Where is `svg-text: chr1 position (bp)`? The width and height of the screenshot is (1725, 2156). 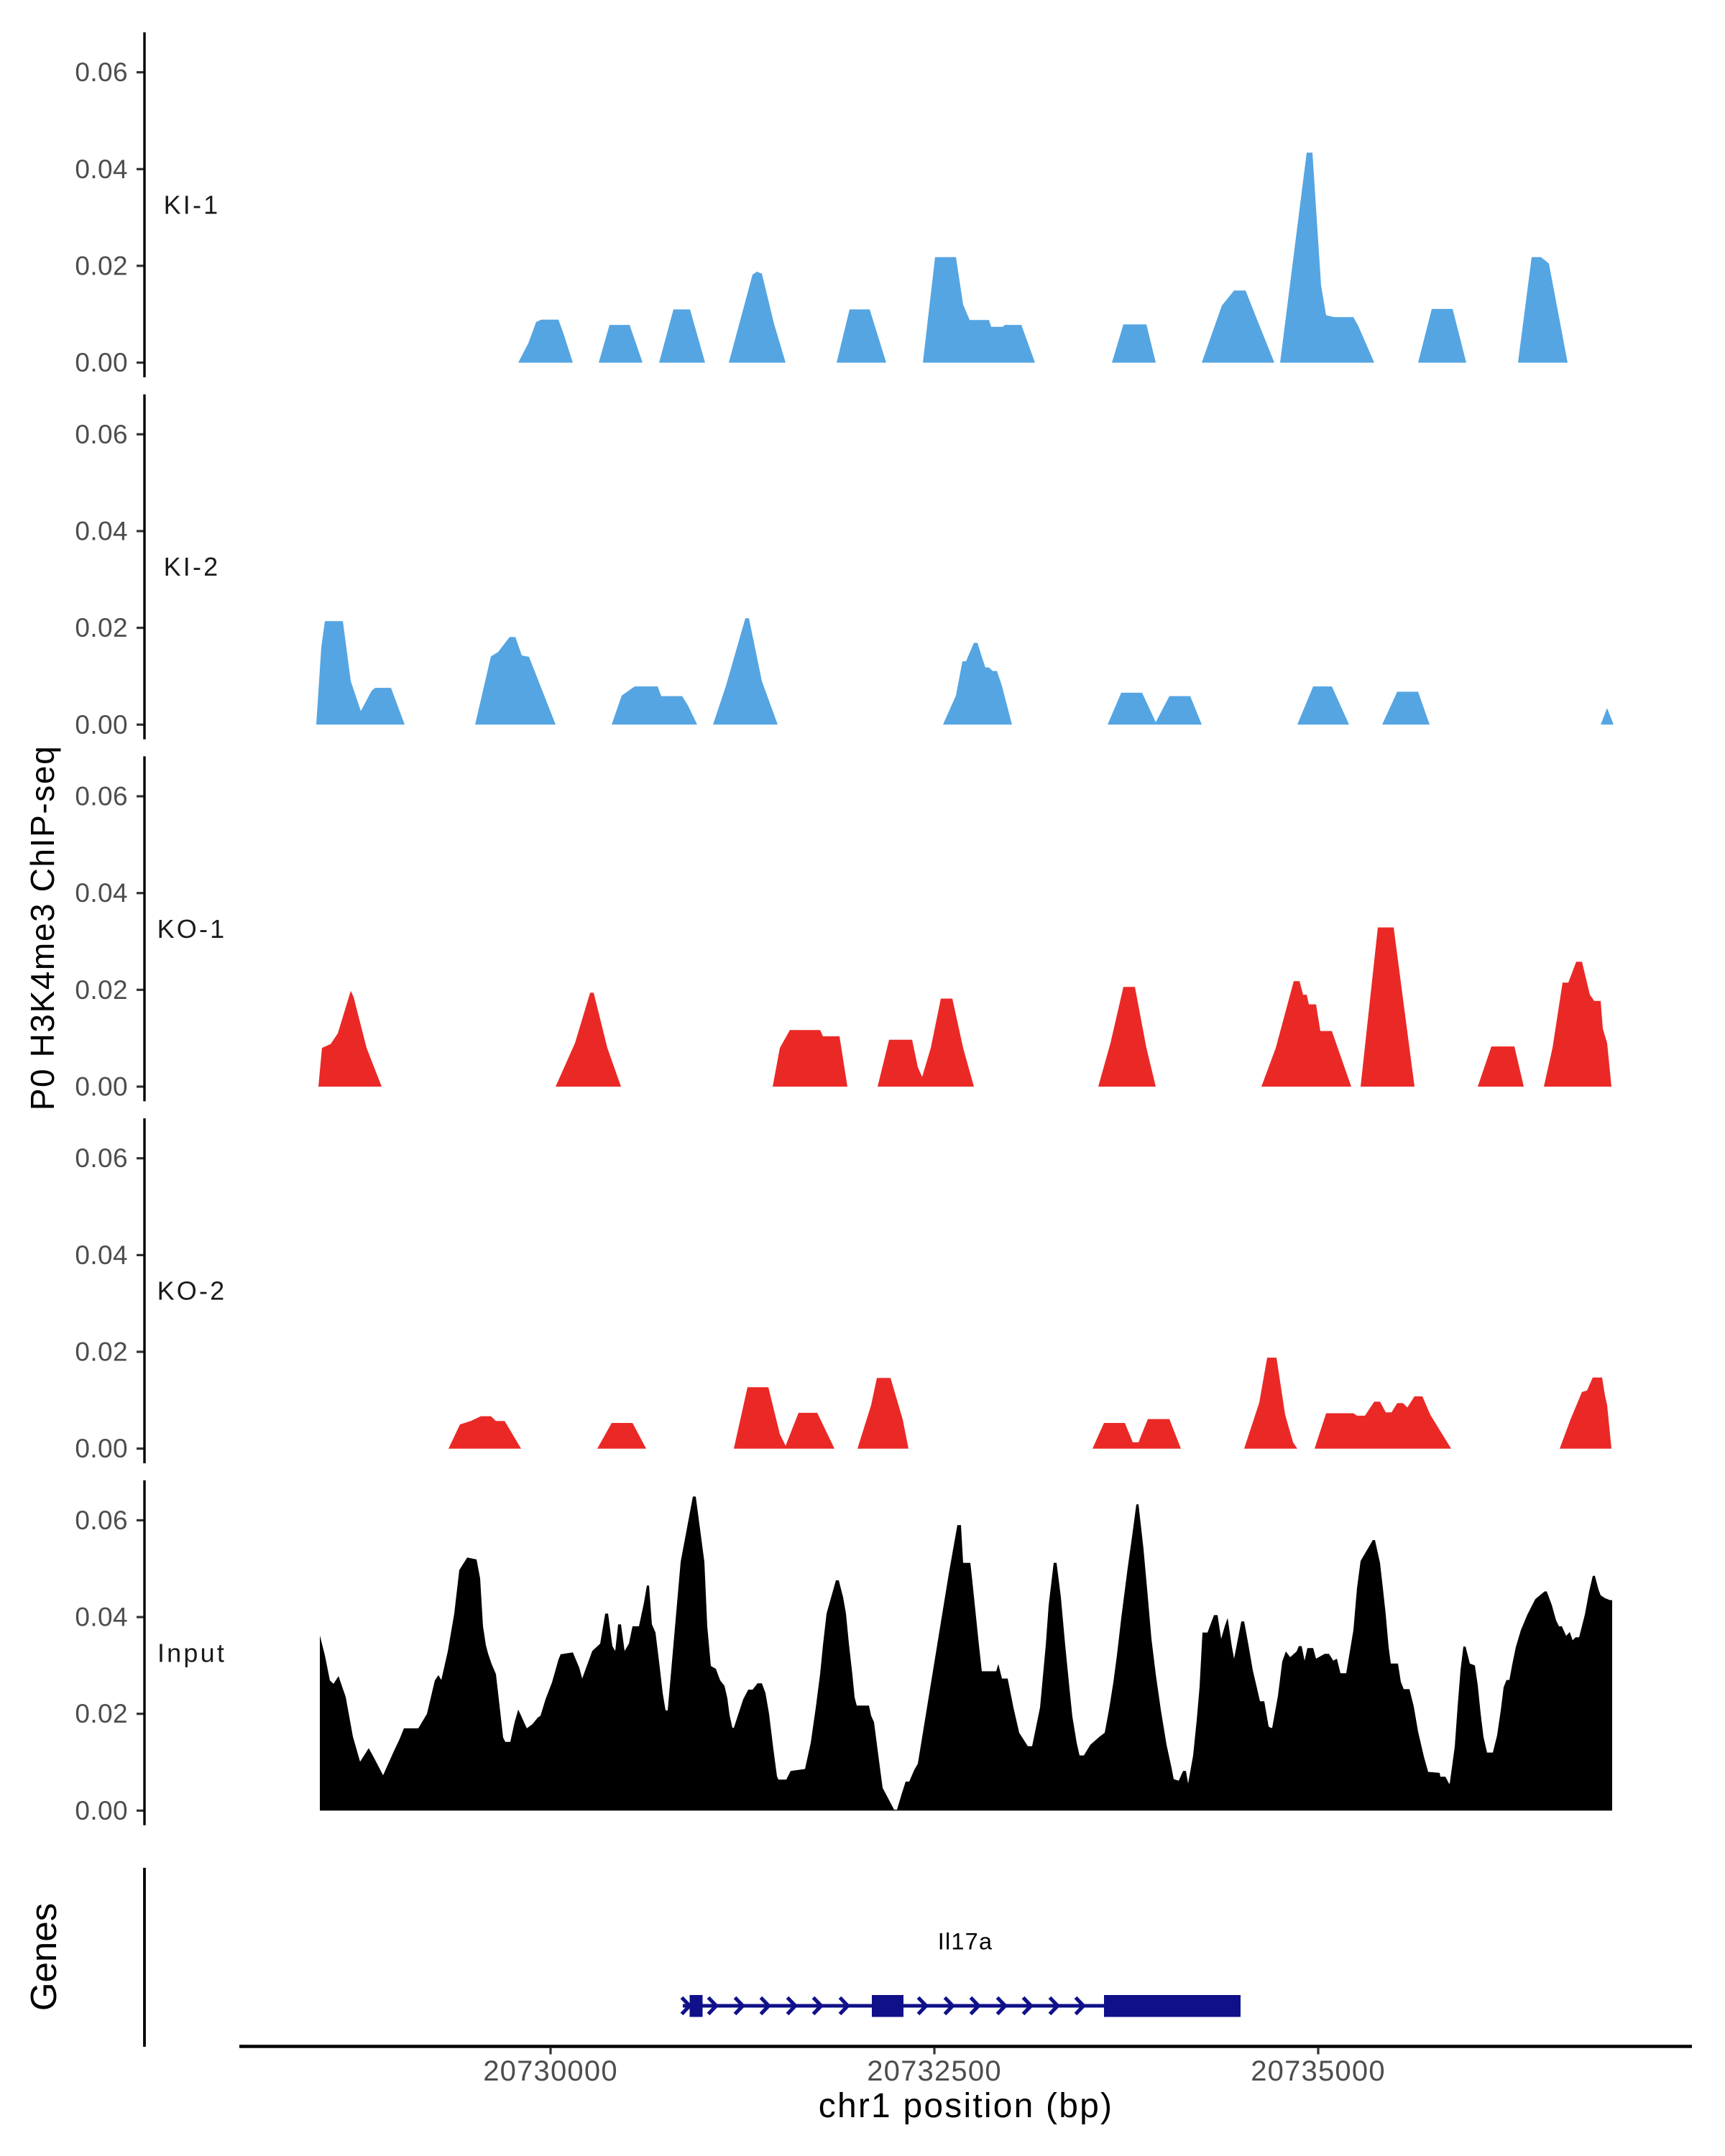 svg-text: chr1 position (bp) is located at coordinates (966, 2106).